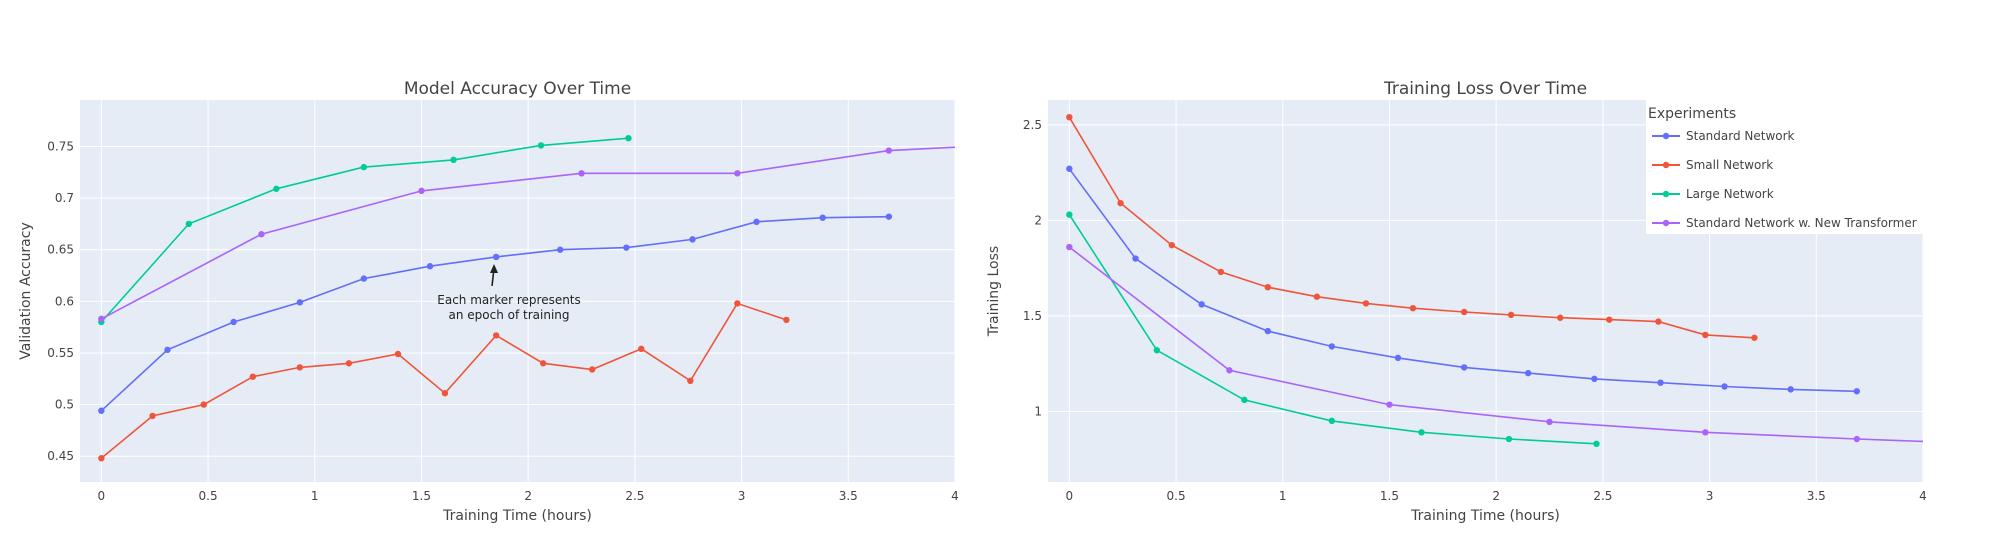 The width and height of the screenshot is (2000, 560). I want to click on annotation-text-line-1: Each marker represents, so click(509, 300).